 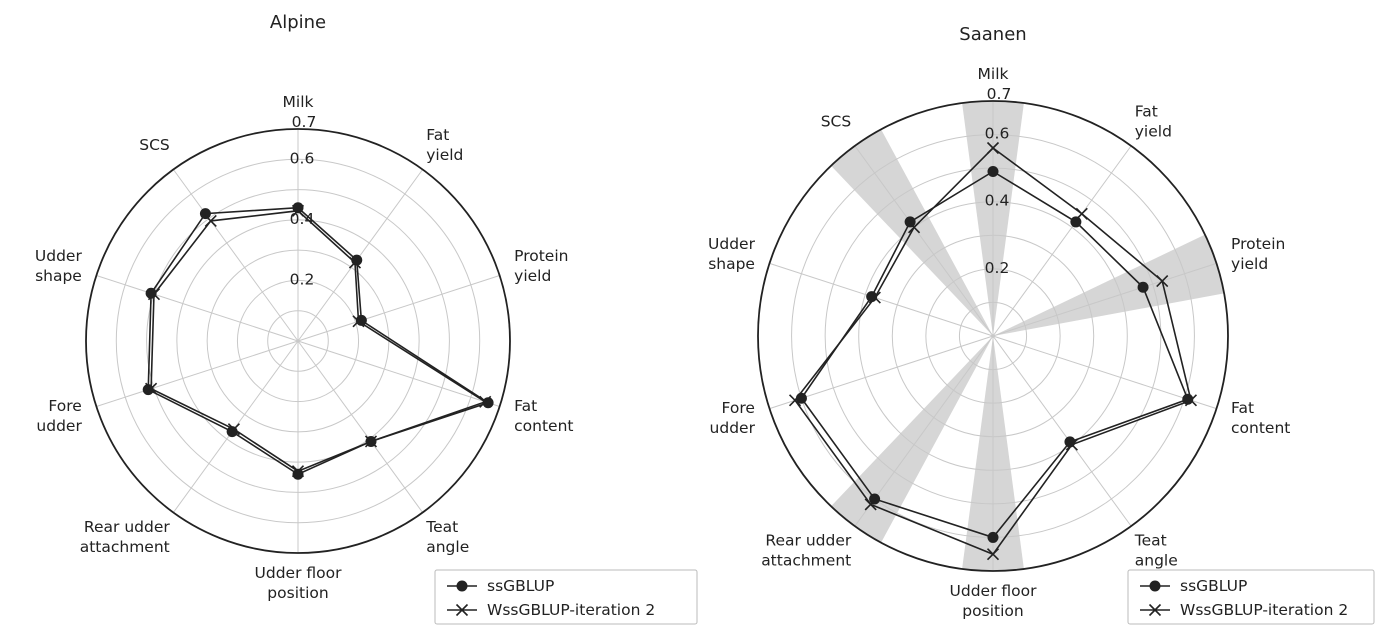 What do you see at coordinates (1258, 244) in the screenshot?
I see `axis-label-line: Protein` at bounding box center [1258, 244].